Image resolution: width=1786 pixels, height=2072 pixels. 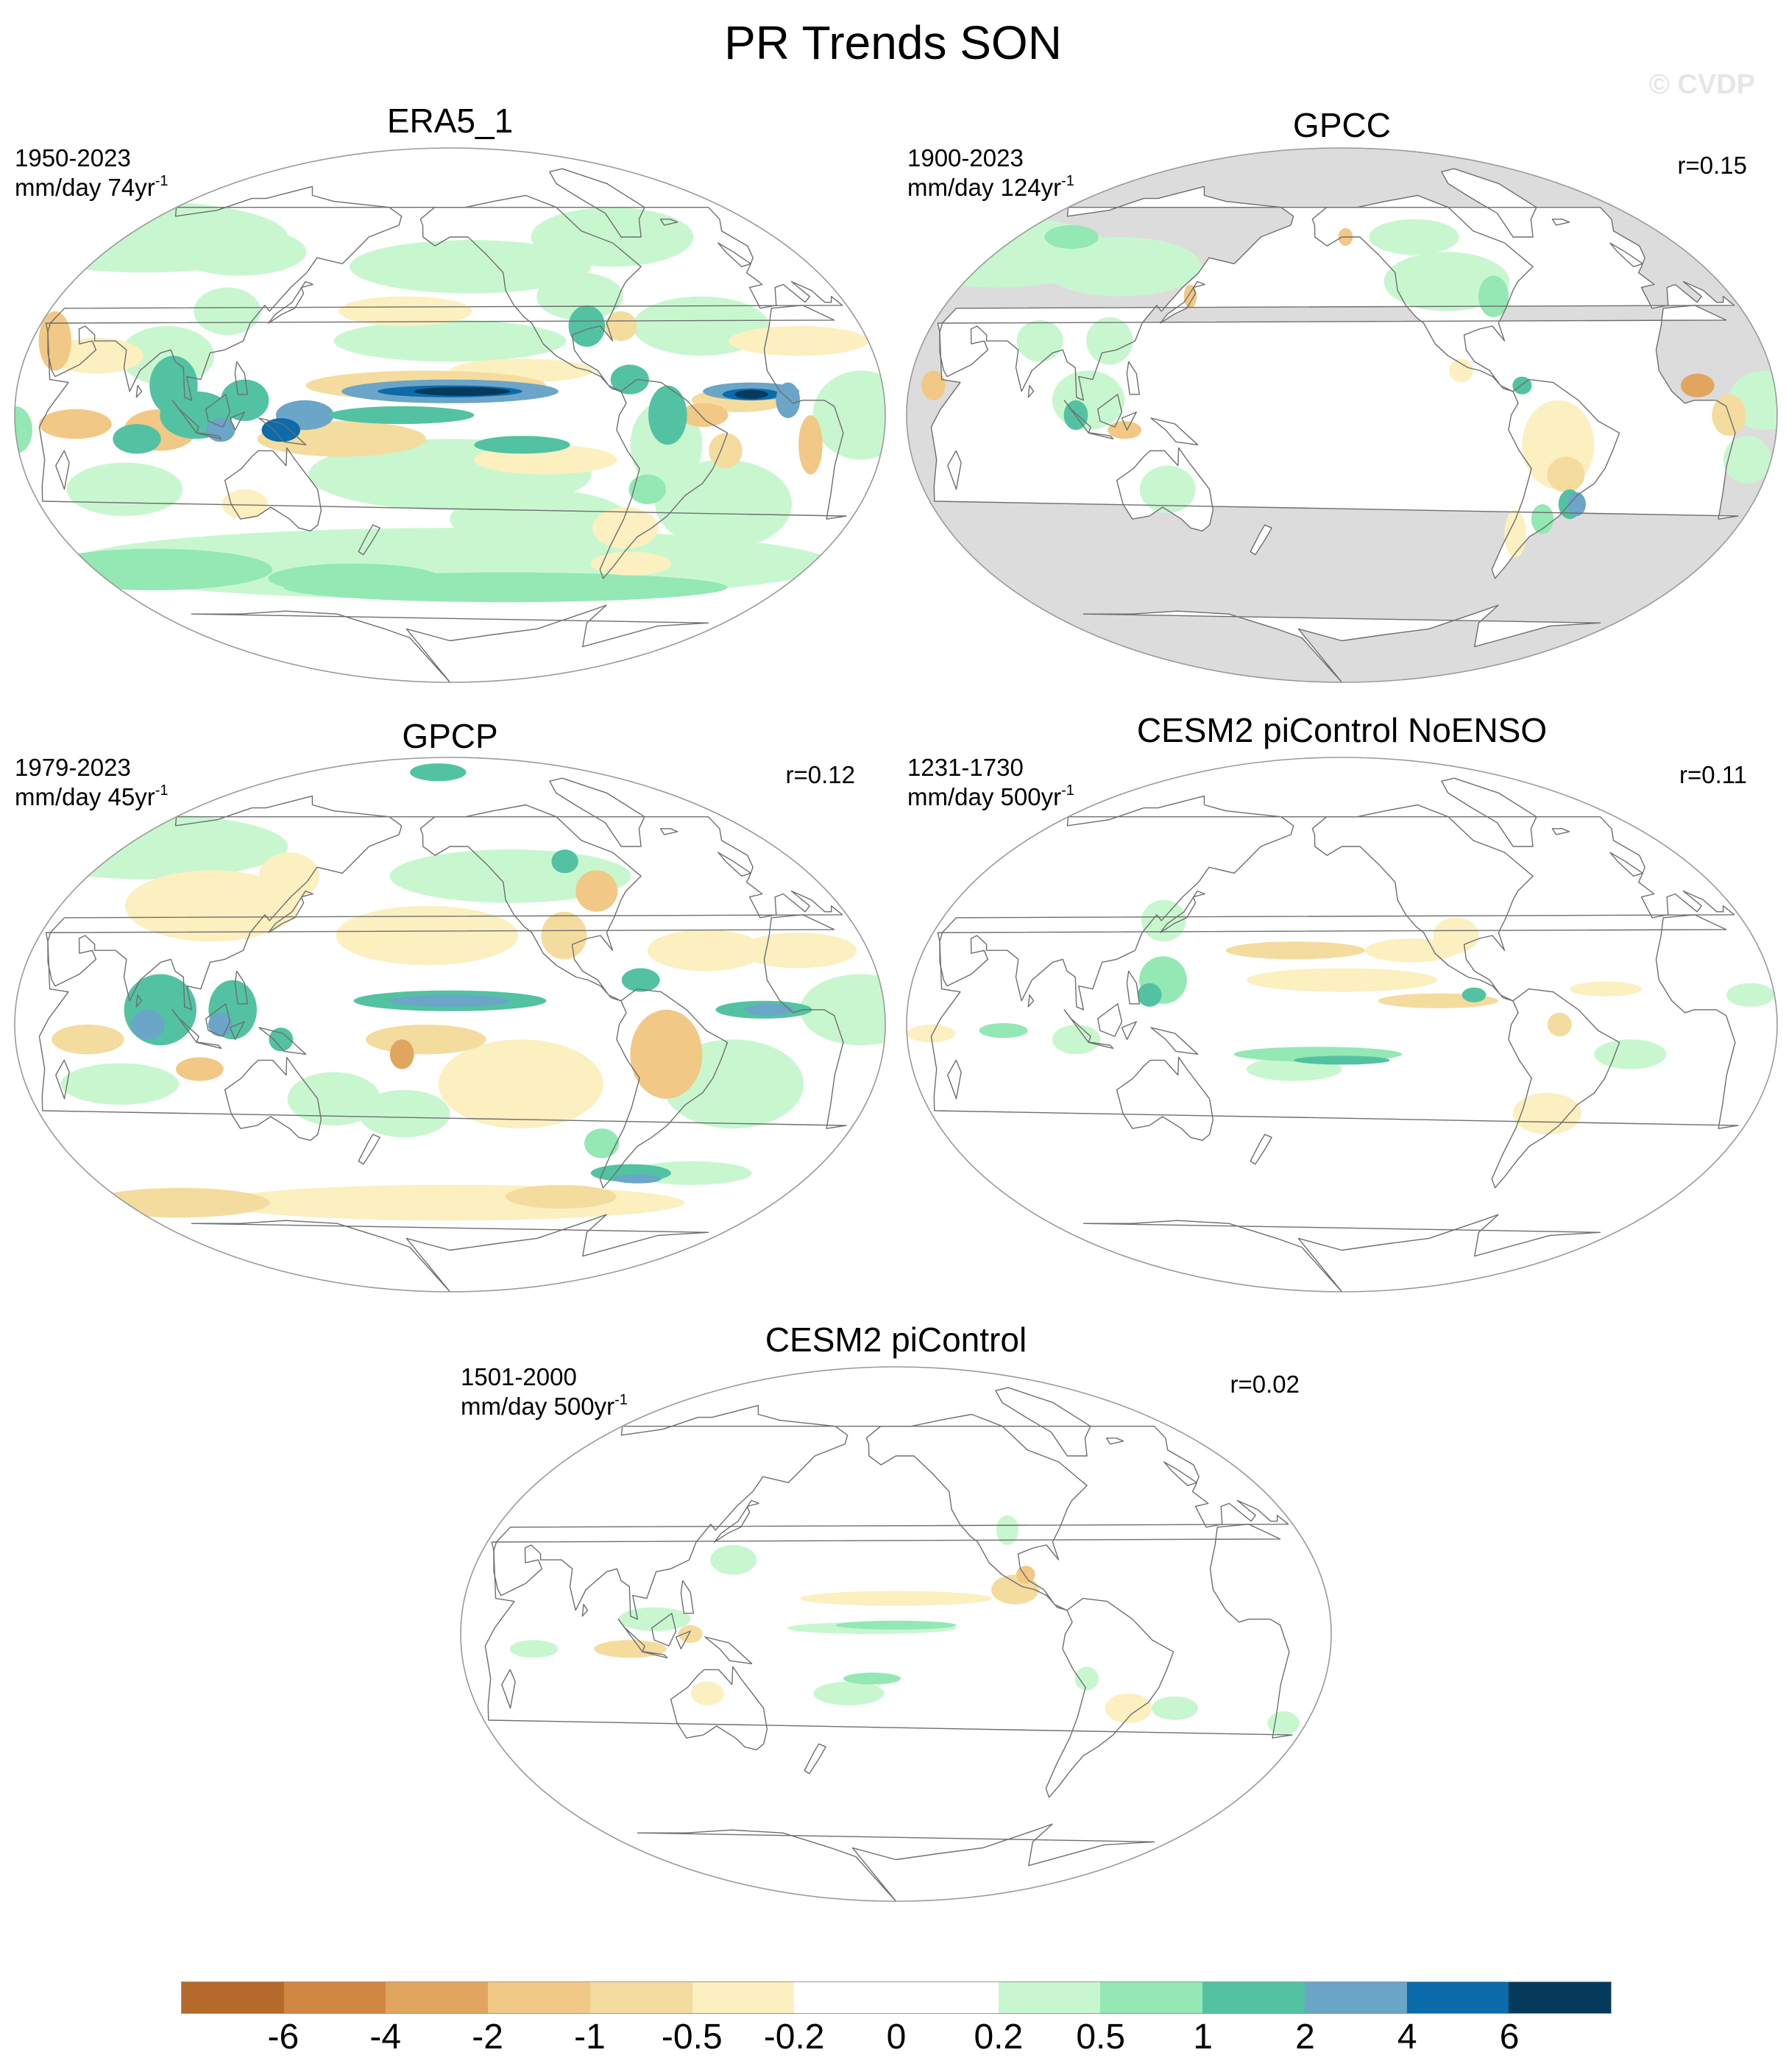 I want to click on panel-title: CESM2 piControl, so click(x=896, y=1339).